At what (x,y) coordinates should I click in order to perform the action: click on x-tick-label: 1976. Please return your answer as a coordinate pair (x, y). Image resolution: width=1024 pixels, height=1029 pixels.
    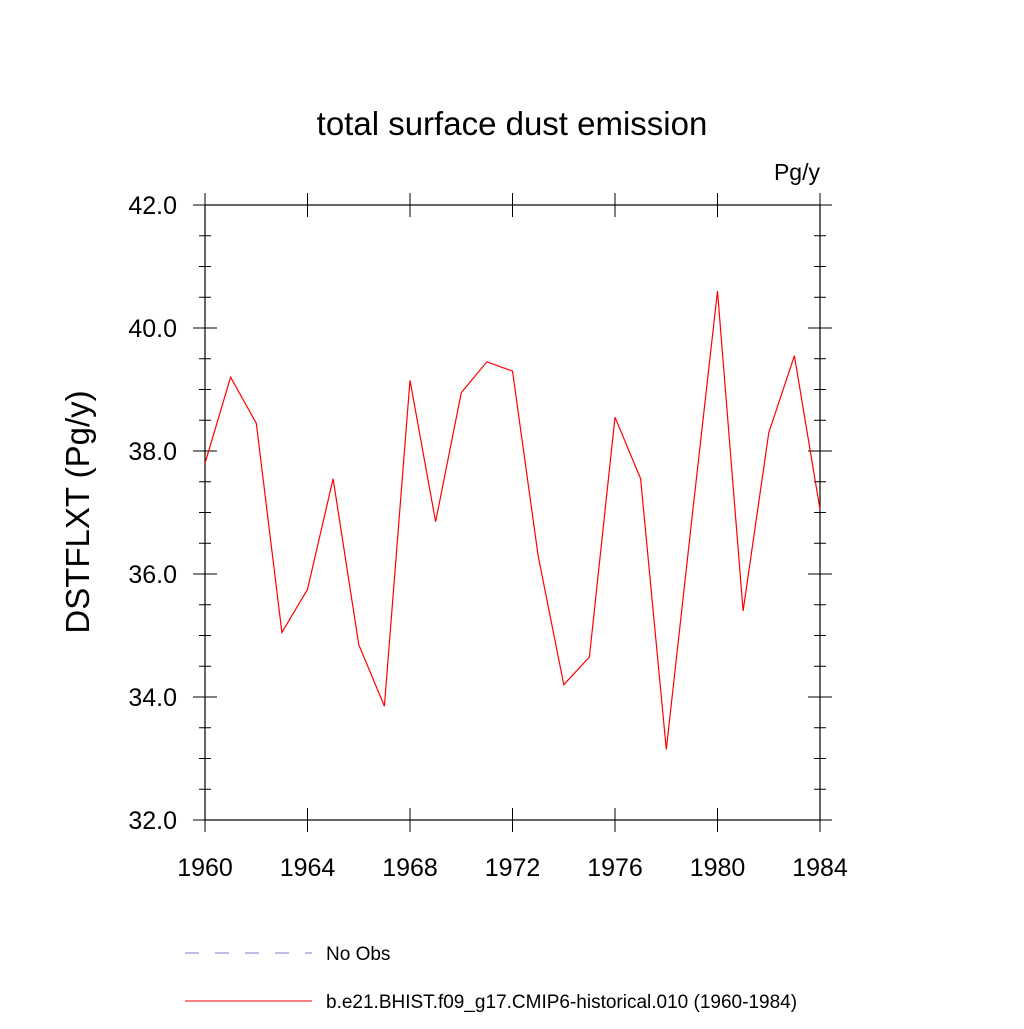
    Looking at the image, I should click on (615, 868).